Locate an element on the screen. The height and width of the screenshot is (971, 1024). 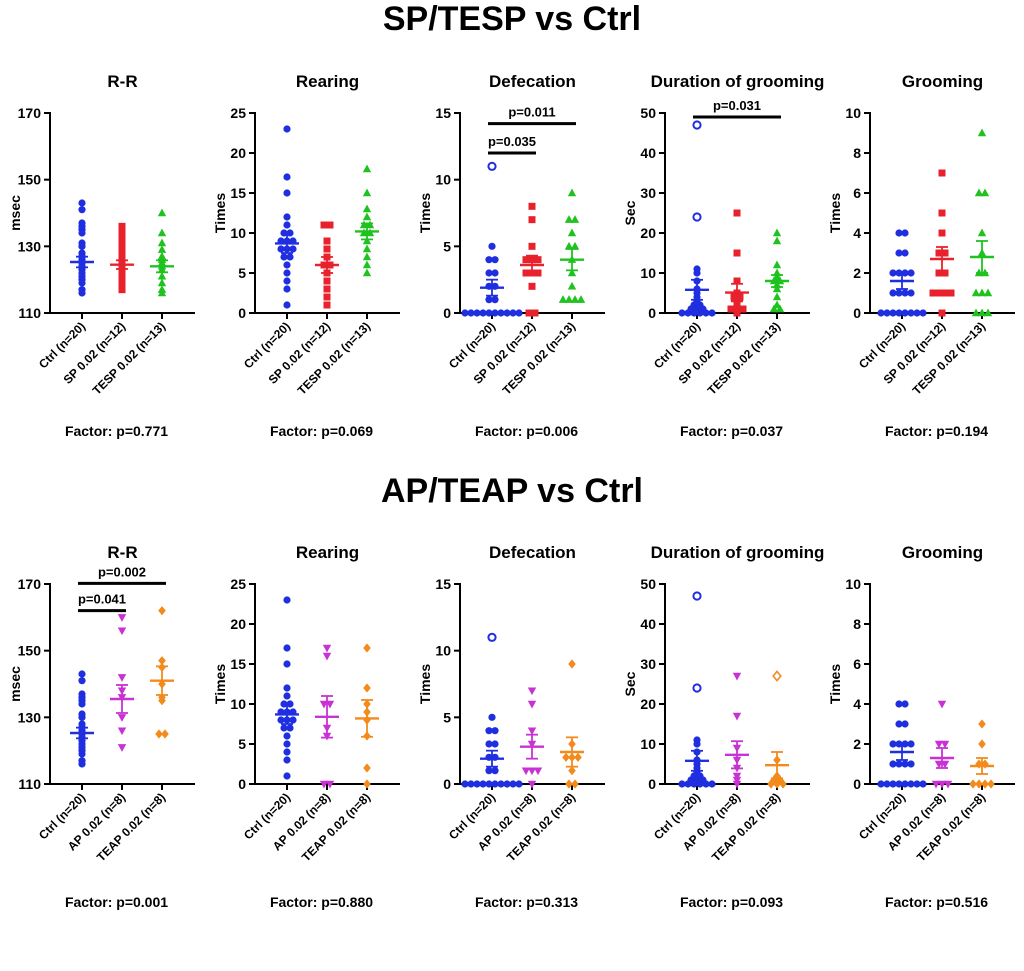
outlier-point is located at coordinates (697, 596).